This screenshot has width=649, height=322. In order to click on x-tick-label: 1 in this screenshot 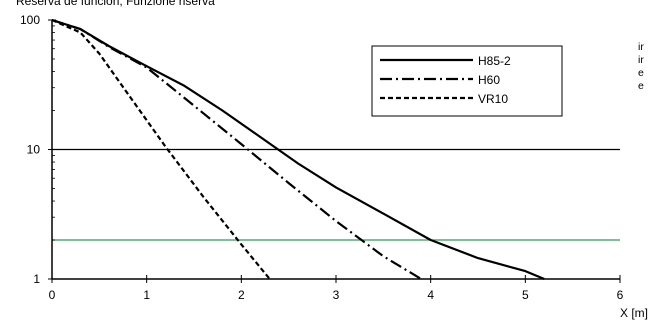, I will do `click(146, 295)`.